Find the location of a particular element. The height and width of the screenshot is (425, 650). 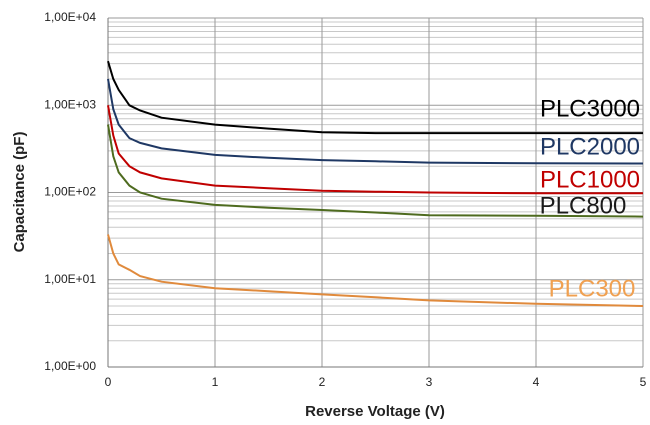

x-tick-label: 5 is located at coordinates (643, 382).